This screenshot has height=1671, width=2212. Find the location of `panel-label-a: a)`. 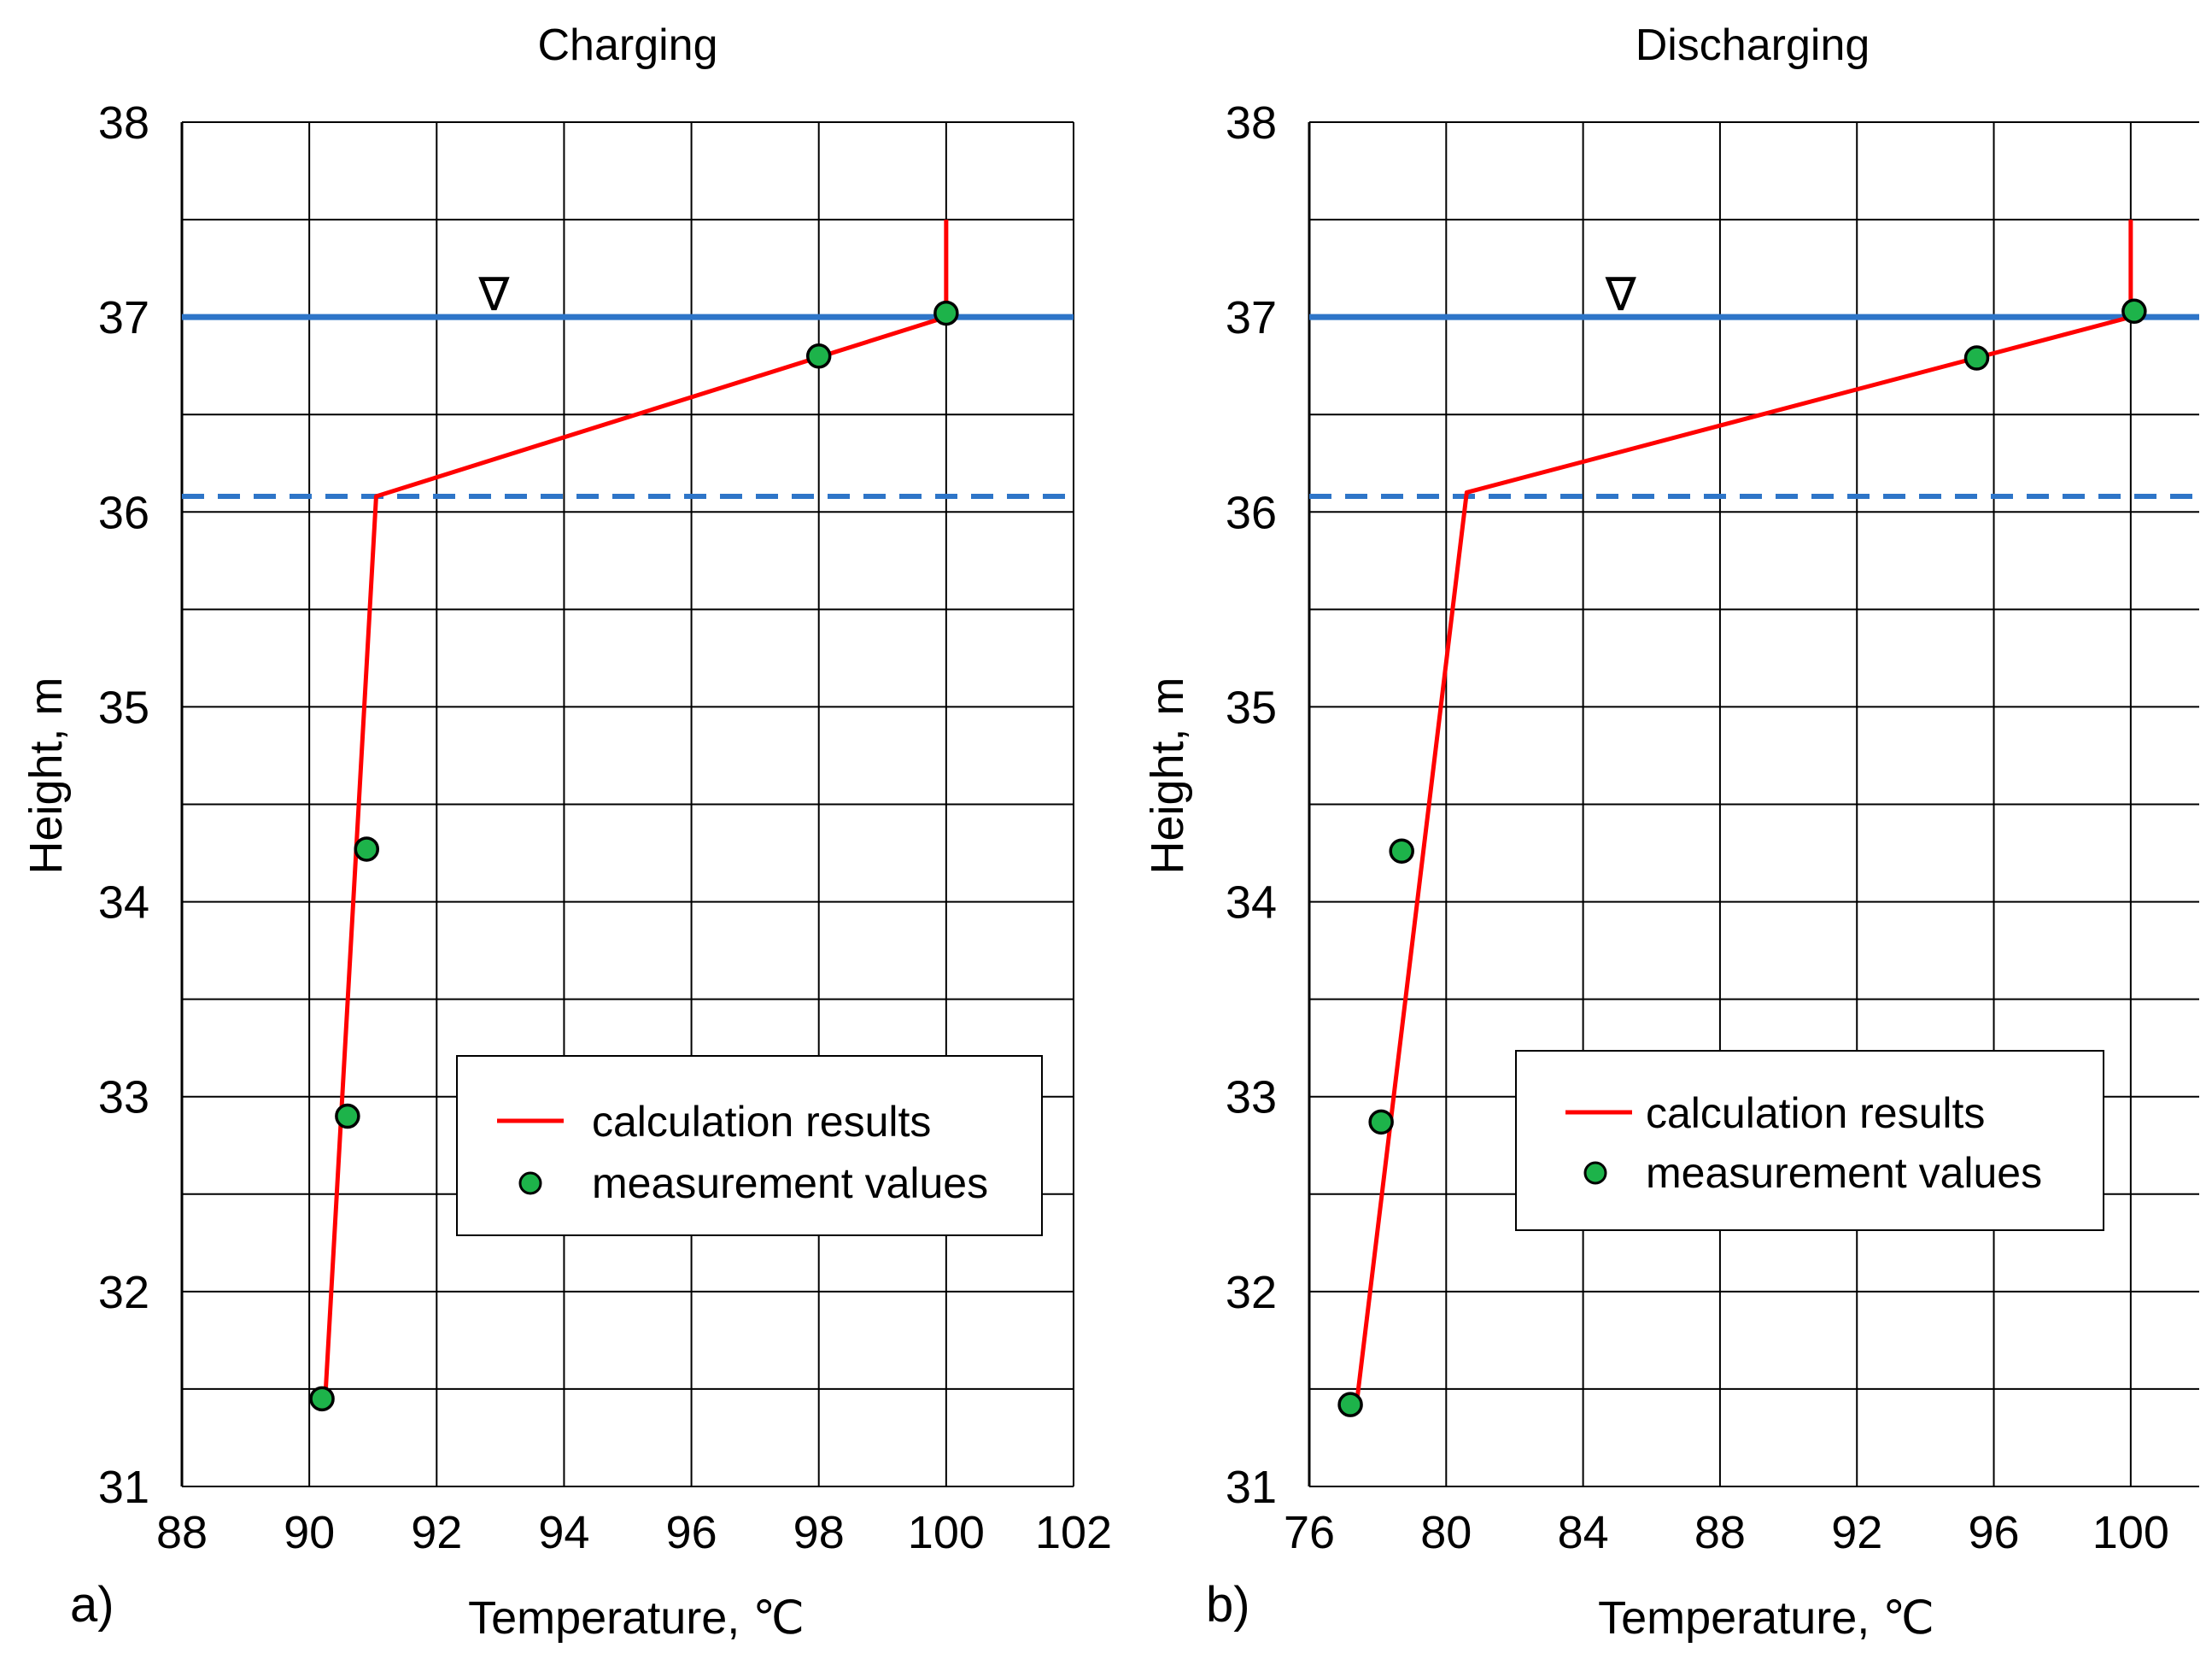

panel-label-a: a) is located at coordinates (92, 1605).